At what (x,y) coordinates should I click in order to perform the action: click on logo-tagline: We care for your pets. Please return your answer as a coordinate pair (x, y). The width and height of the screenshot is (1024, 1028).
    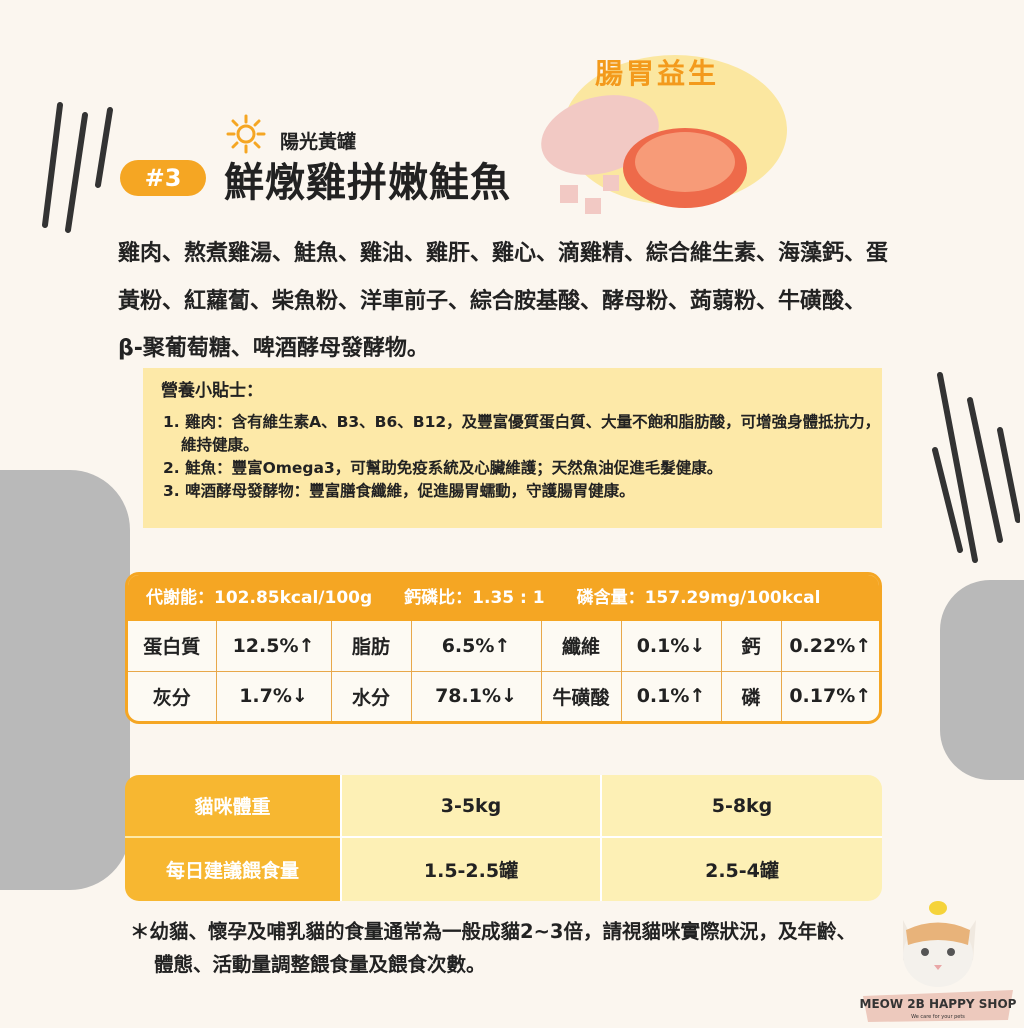
    Looking at the image, I should click on (938, 1017).